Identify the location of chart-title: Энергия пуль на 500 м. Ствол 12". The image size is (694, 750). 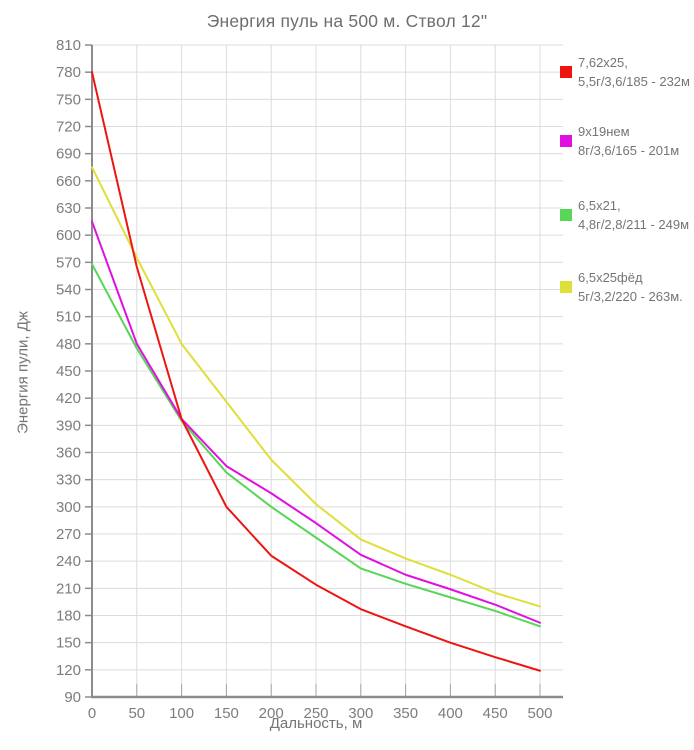
(347, 21).